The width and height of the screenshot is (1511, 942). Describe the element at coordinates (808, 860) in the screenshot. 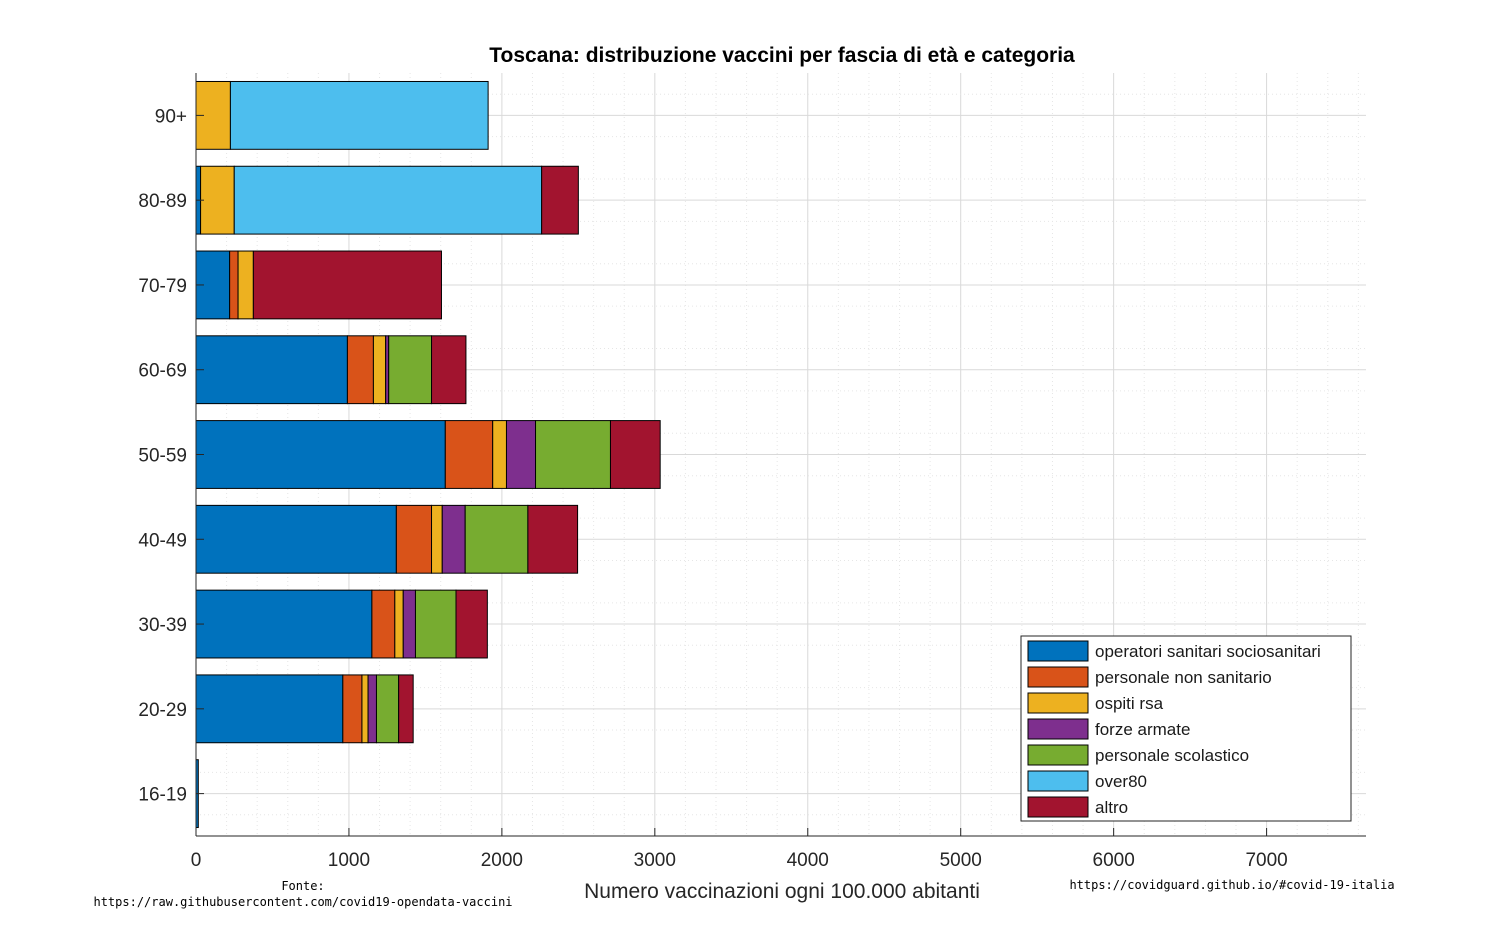

I see `x-tick-label: 4000` at that location.